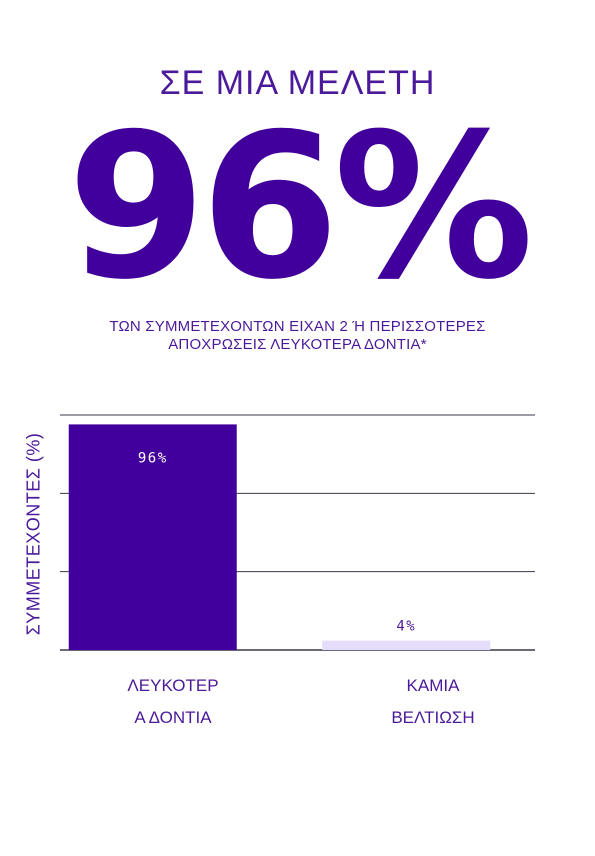 The height and width of the screenshot is (856, 595). I want to click on bar-value-label-2: 4%, so click(406, 627).